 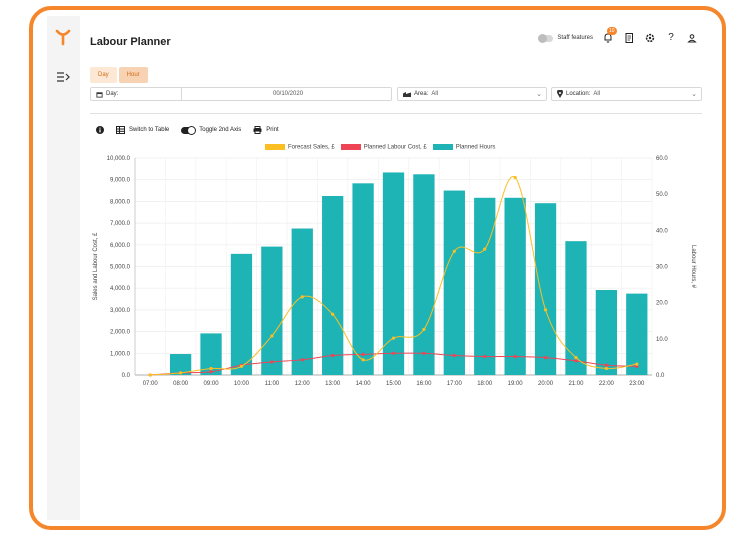 What do you see at coordinates (629, 38) in the screenshot?
I see `document-icon` at bounding box center [629, 38].